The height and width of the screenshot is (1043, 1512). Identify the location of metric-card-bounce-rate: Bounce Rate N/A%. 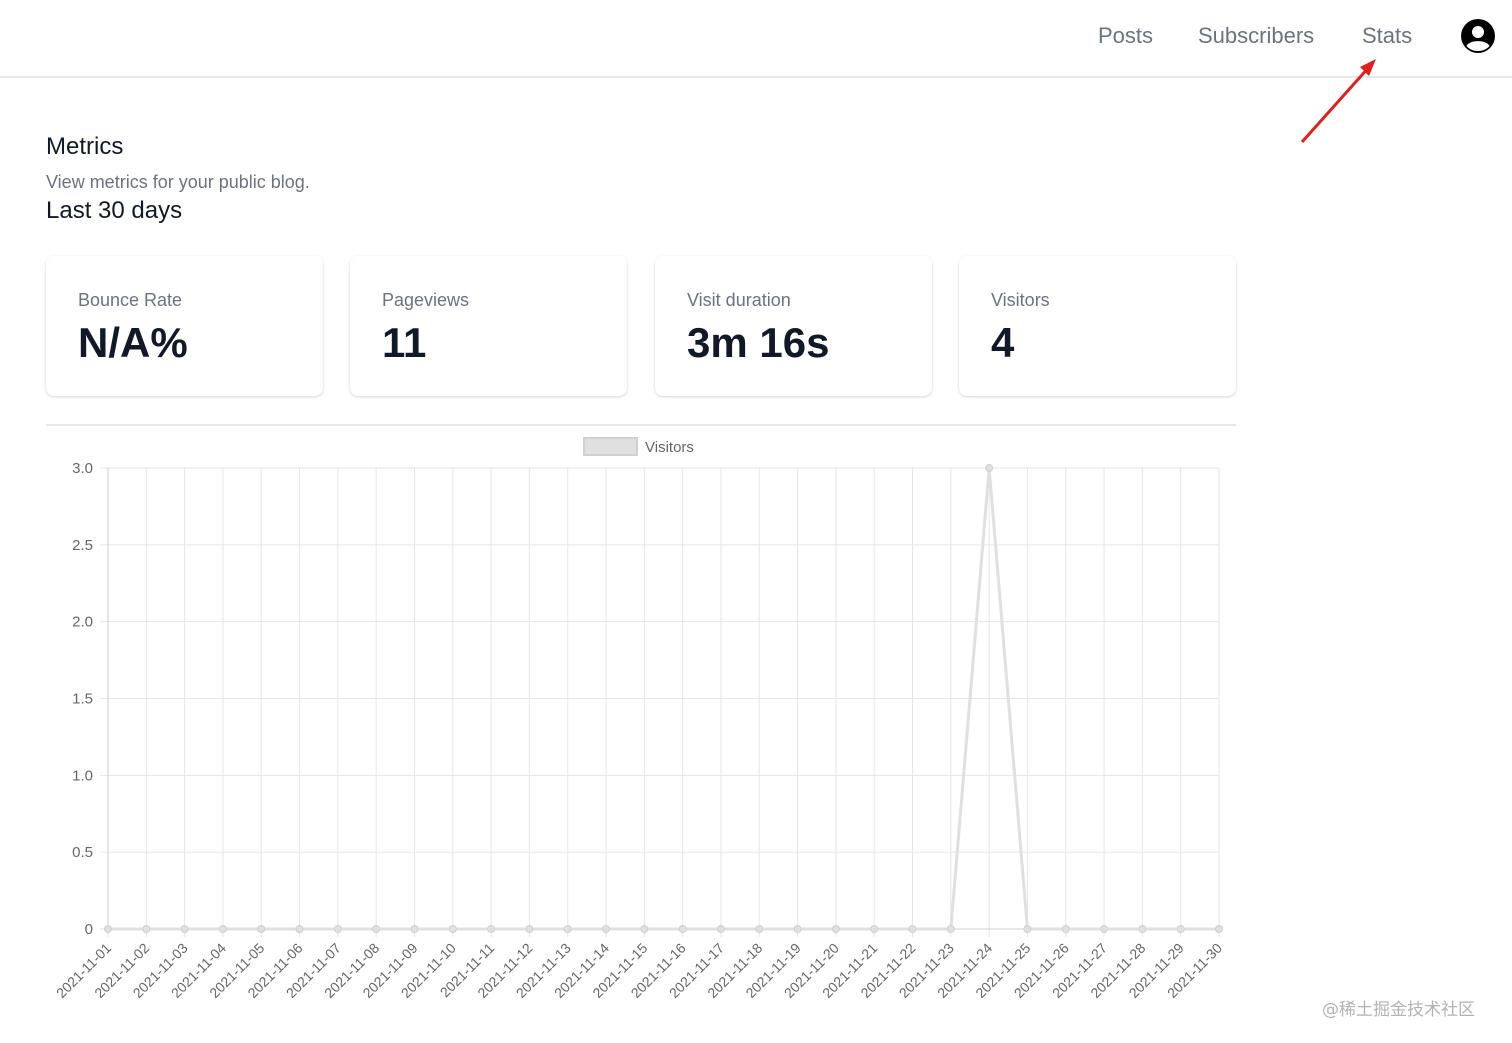
(184, 326).